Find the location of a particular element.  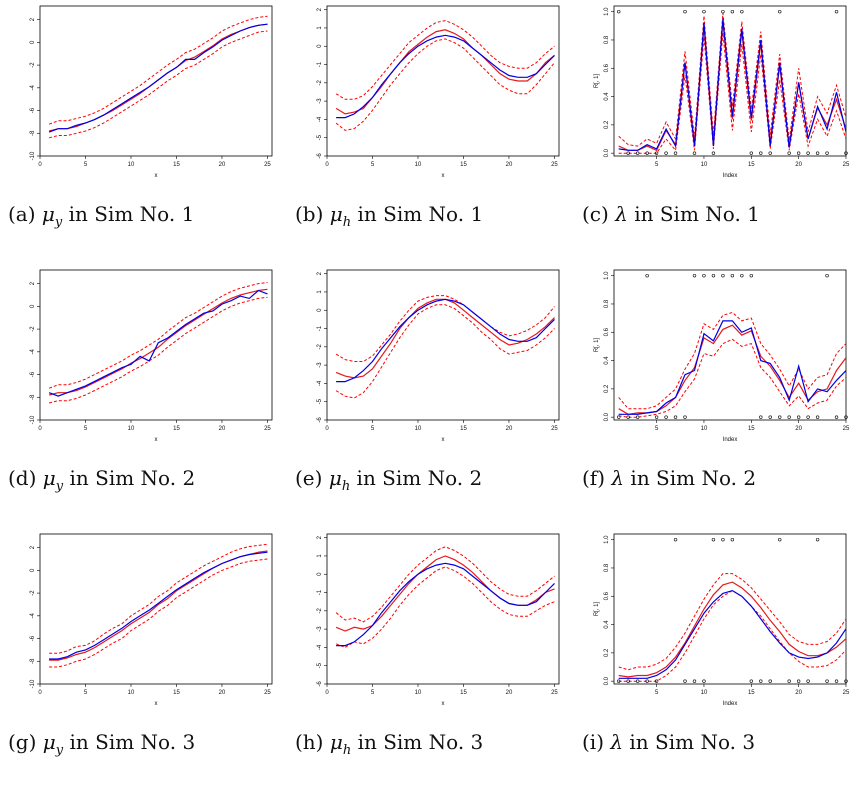

chart-svg-b: 0 5 10 15 20 25 -6 -5 -4 -3 -2 -1 0 1 2 x is located at coordinates (438, 92).